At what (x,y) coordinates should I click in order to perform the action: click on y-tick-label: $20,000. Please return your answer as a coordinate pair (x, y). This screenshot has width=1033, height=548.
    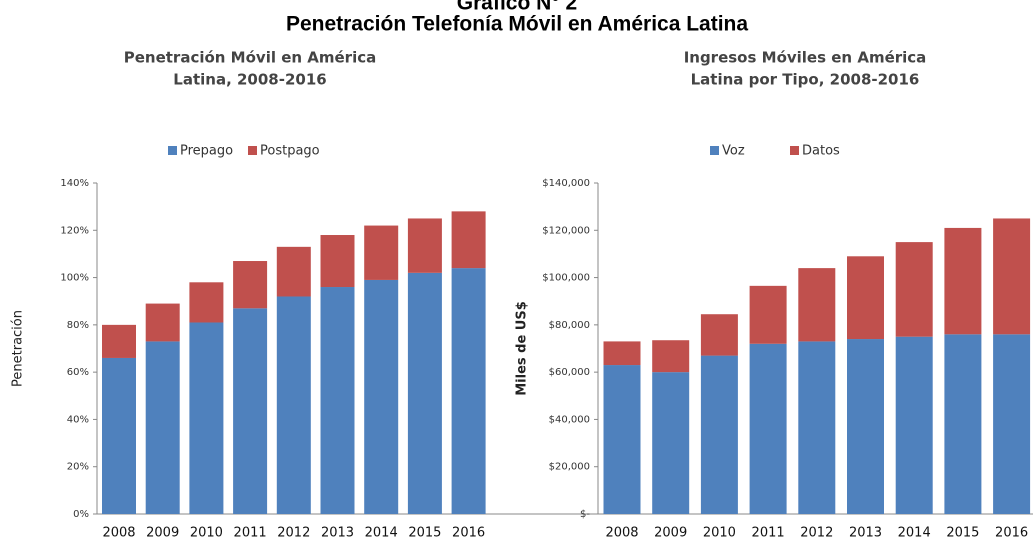
    Looking at the image, I should click on (569, 467).